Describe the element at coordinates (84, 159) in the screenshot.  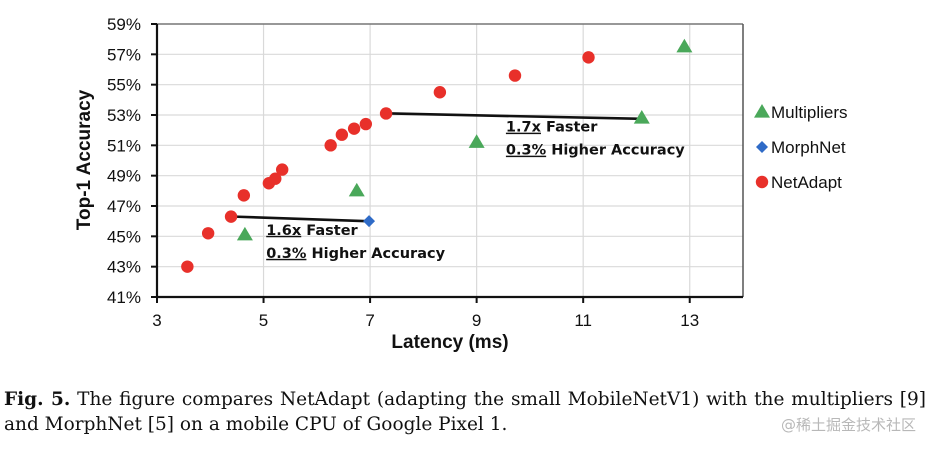
I see `y-axis-title: Top-1 Accuracy` at that location.